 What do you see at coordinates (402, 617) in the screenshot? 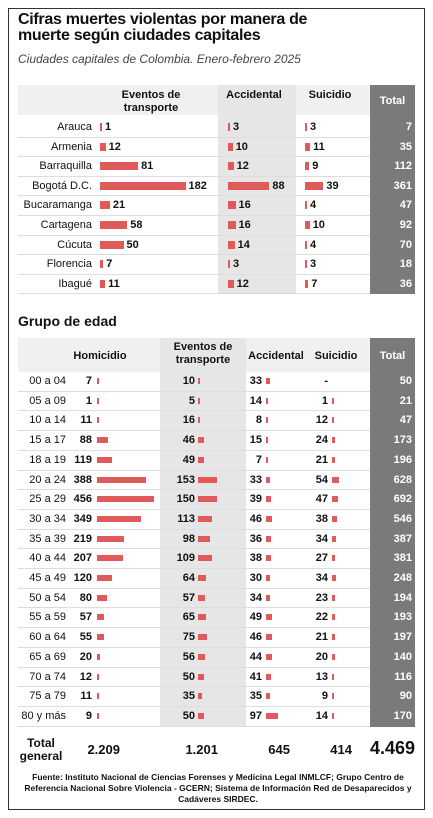
I see `total-value: 193` at bounding box center [402, 617].